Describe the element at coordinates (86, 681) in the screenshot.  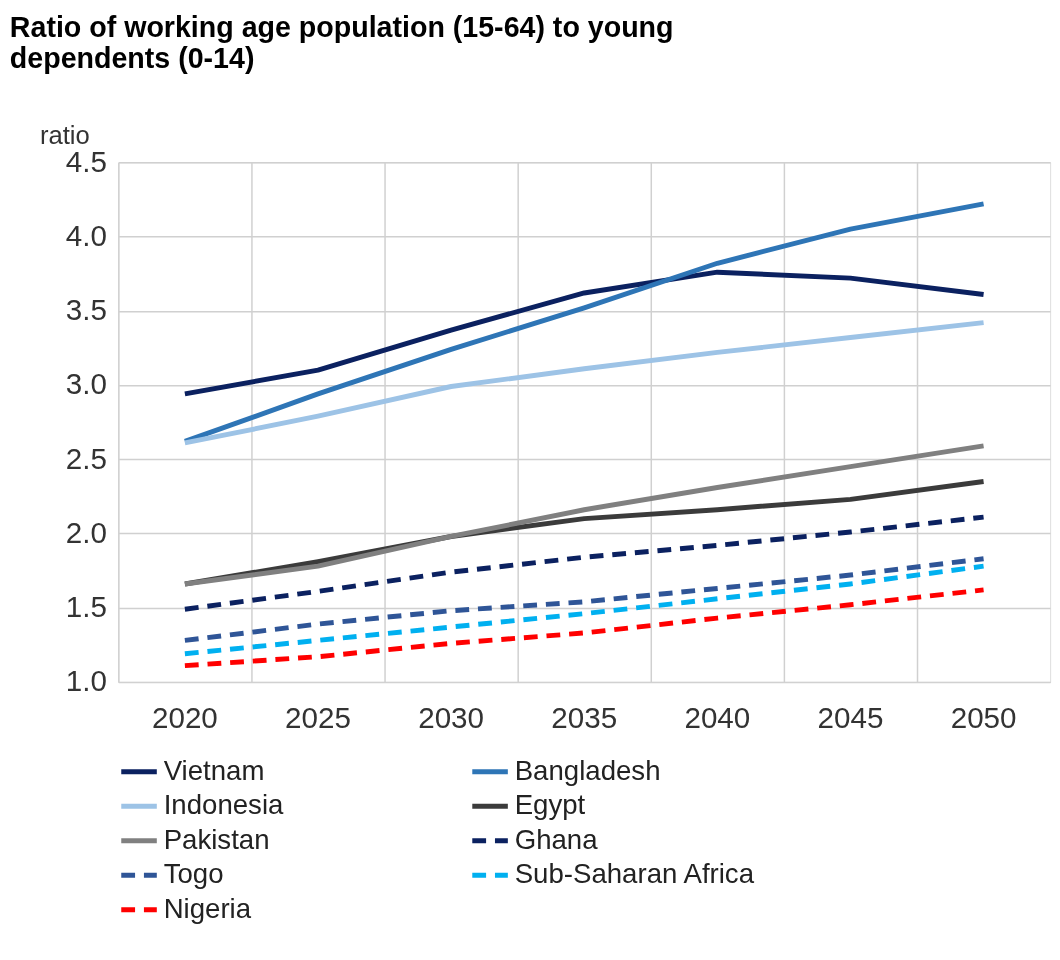
I see `y-tick-label: 1.0` at that location.